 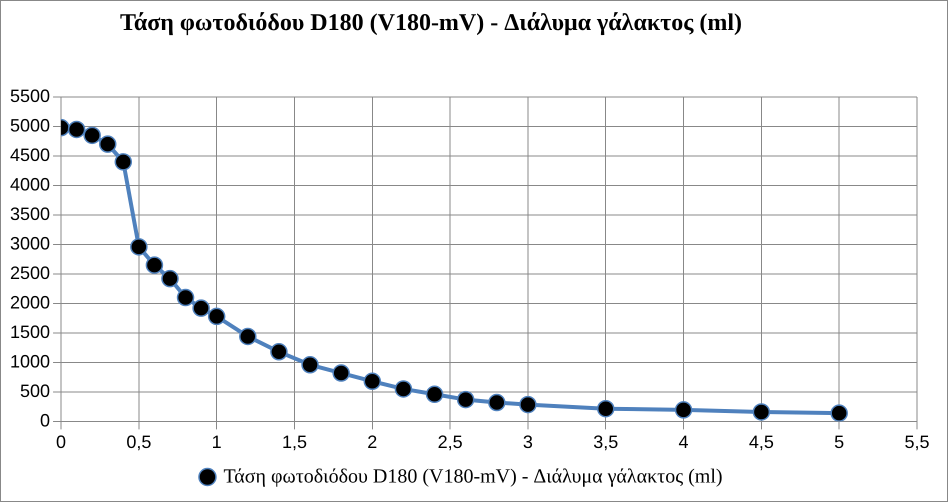 What do you see at coordinates (45, 420) in the screenshot?
I see `y-tick-label: 0` at bounding box center [45, 420].